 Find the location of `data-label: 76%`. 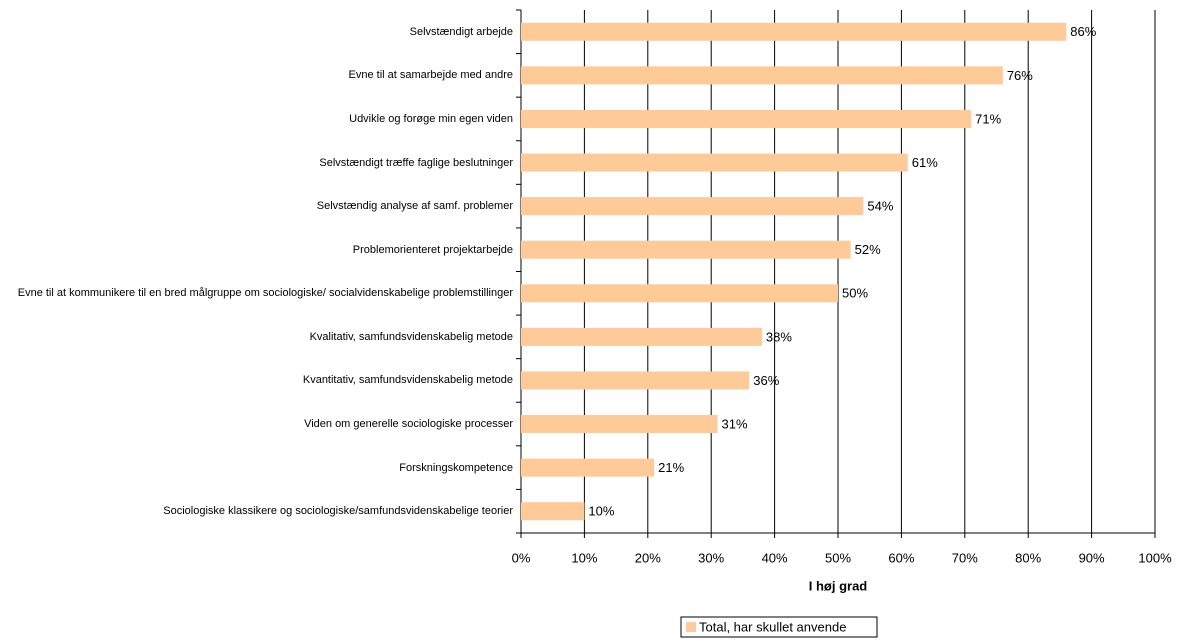

data-label: 76% is located at coordinates (1020, 75).